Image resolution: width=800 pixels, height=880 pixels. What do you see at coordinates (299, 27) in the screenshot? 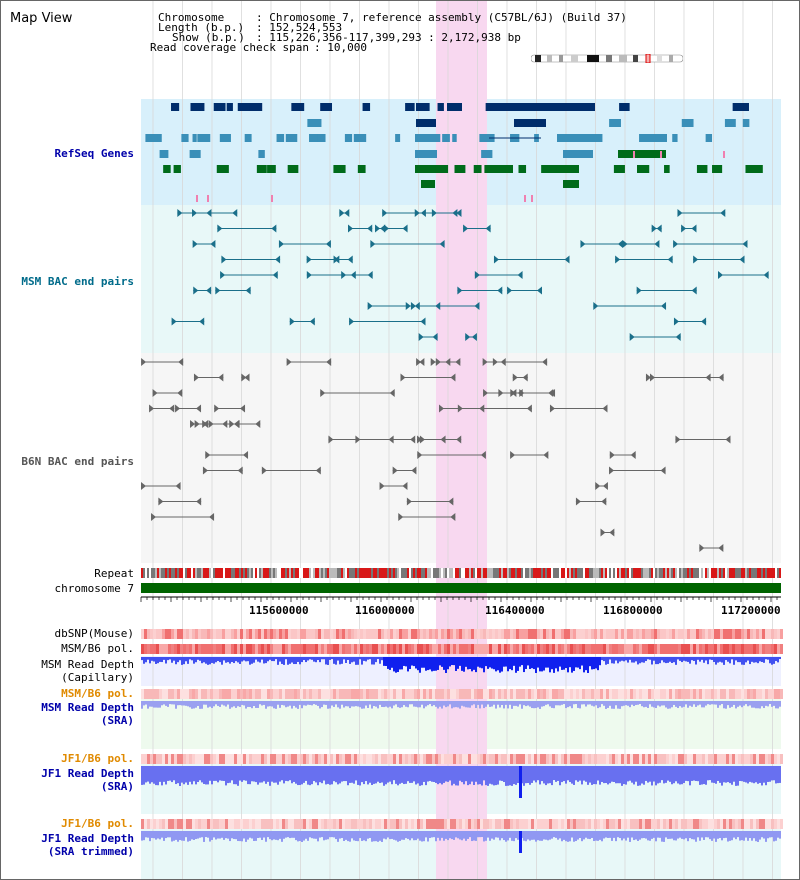
I see `length-value: : 152,524,553` at bounding box center [299, 27].